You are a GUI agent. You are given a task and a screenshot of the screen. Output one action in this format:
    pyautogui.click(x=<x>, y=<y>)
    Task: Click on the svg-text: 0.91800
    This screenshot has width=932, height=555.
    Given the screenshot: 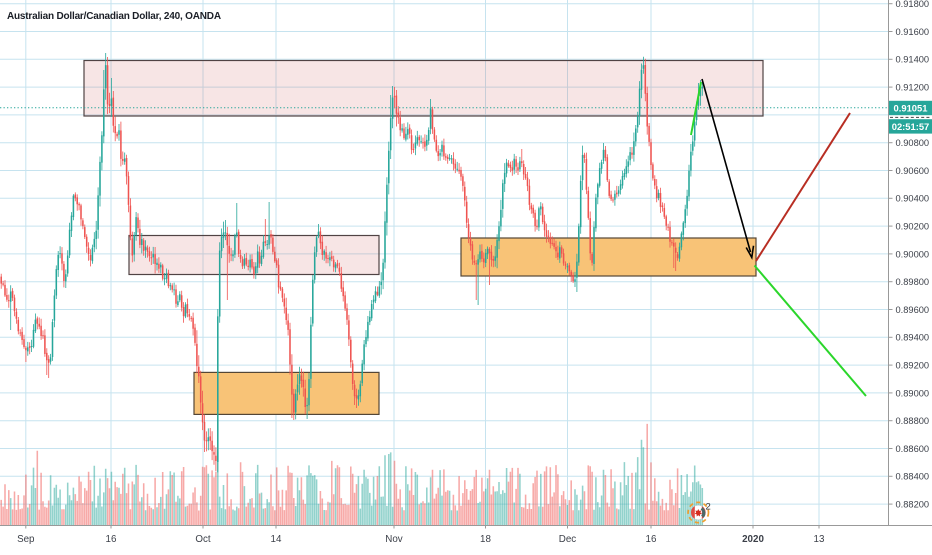 What is the action you would take?
    pyautogui.click(x=913, y=4)
    